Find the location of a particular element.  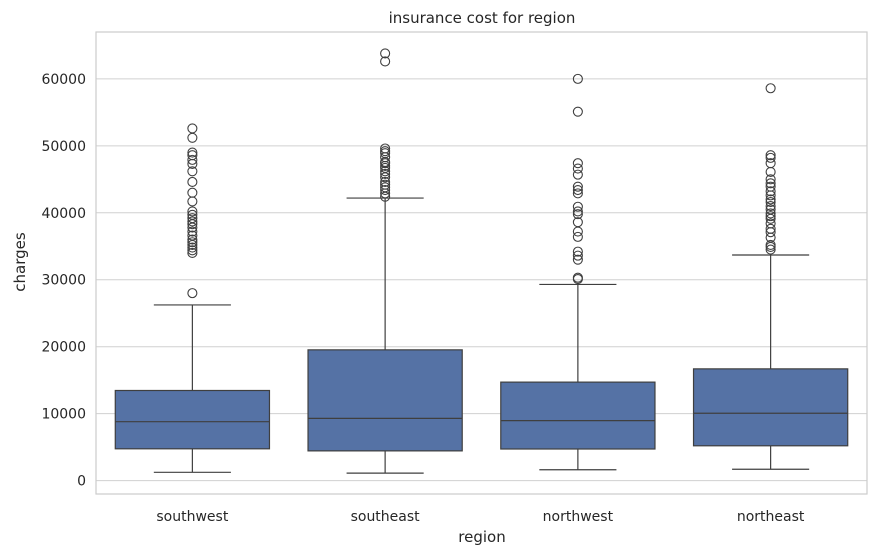

y-tick-label: 10000 is located at coordinates (63, 415).